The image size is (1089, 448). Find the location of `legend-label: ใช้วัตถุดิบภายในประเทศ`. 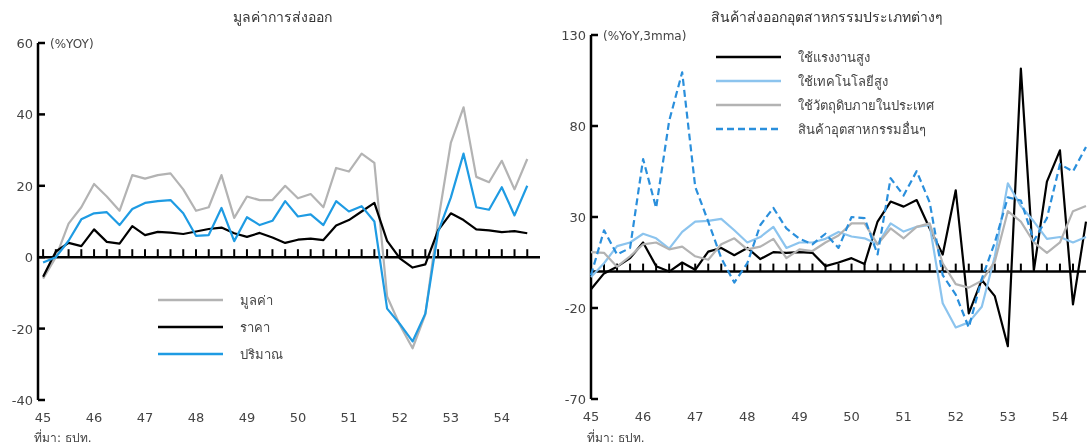

legend-label: ใช้วัตถุดิบภายในประเทศ is located at coordinates (866, 106).